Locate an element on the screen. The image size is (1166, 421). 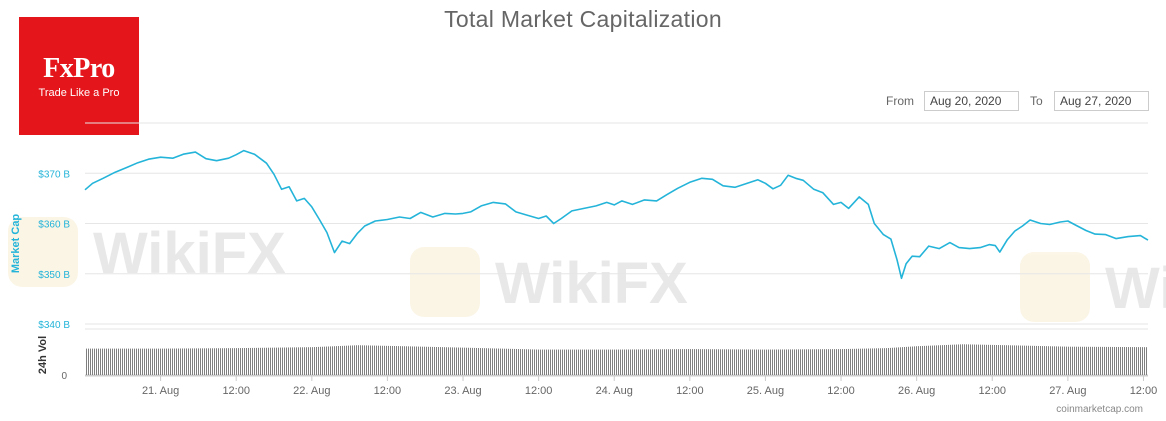
range-to-input is located at coordinates (1101, 101).